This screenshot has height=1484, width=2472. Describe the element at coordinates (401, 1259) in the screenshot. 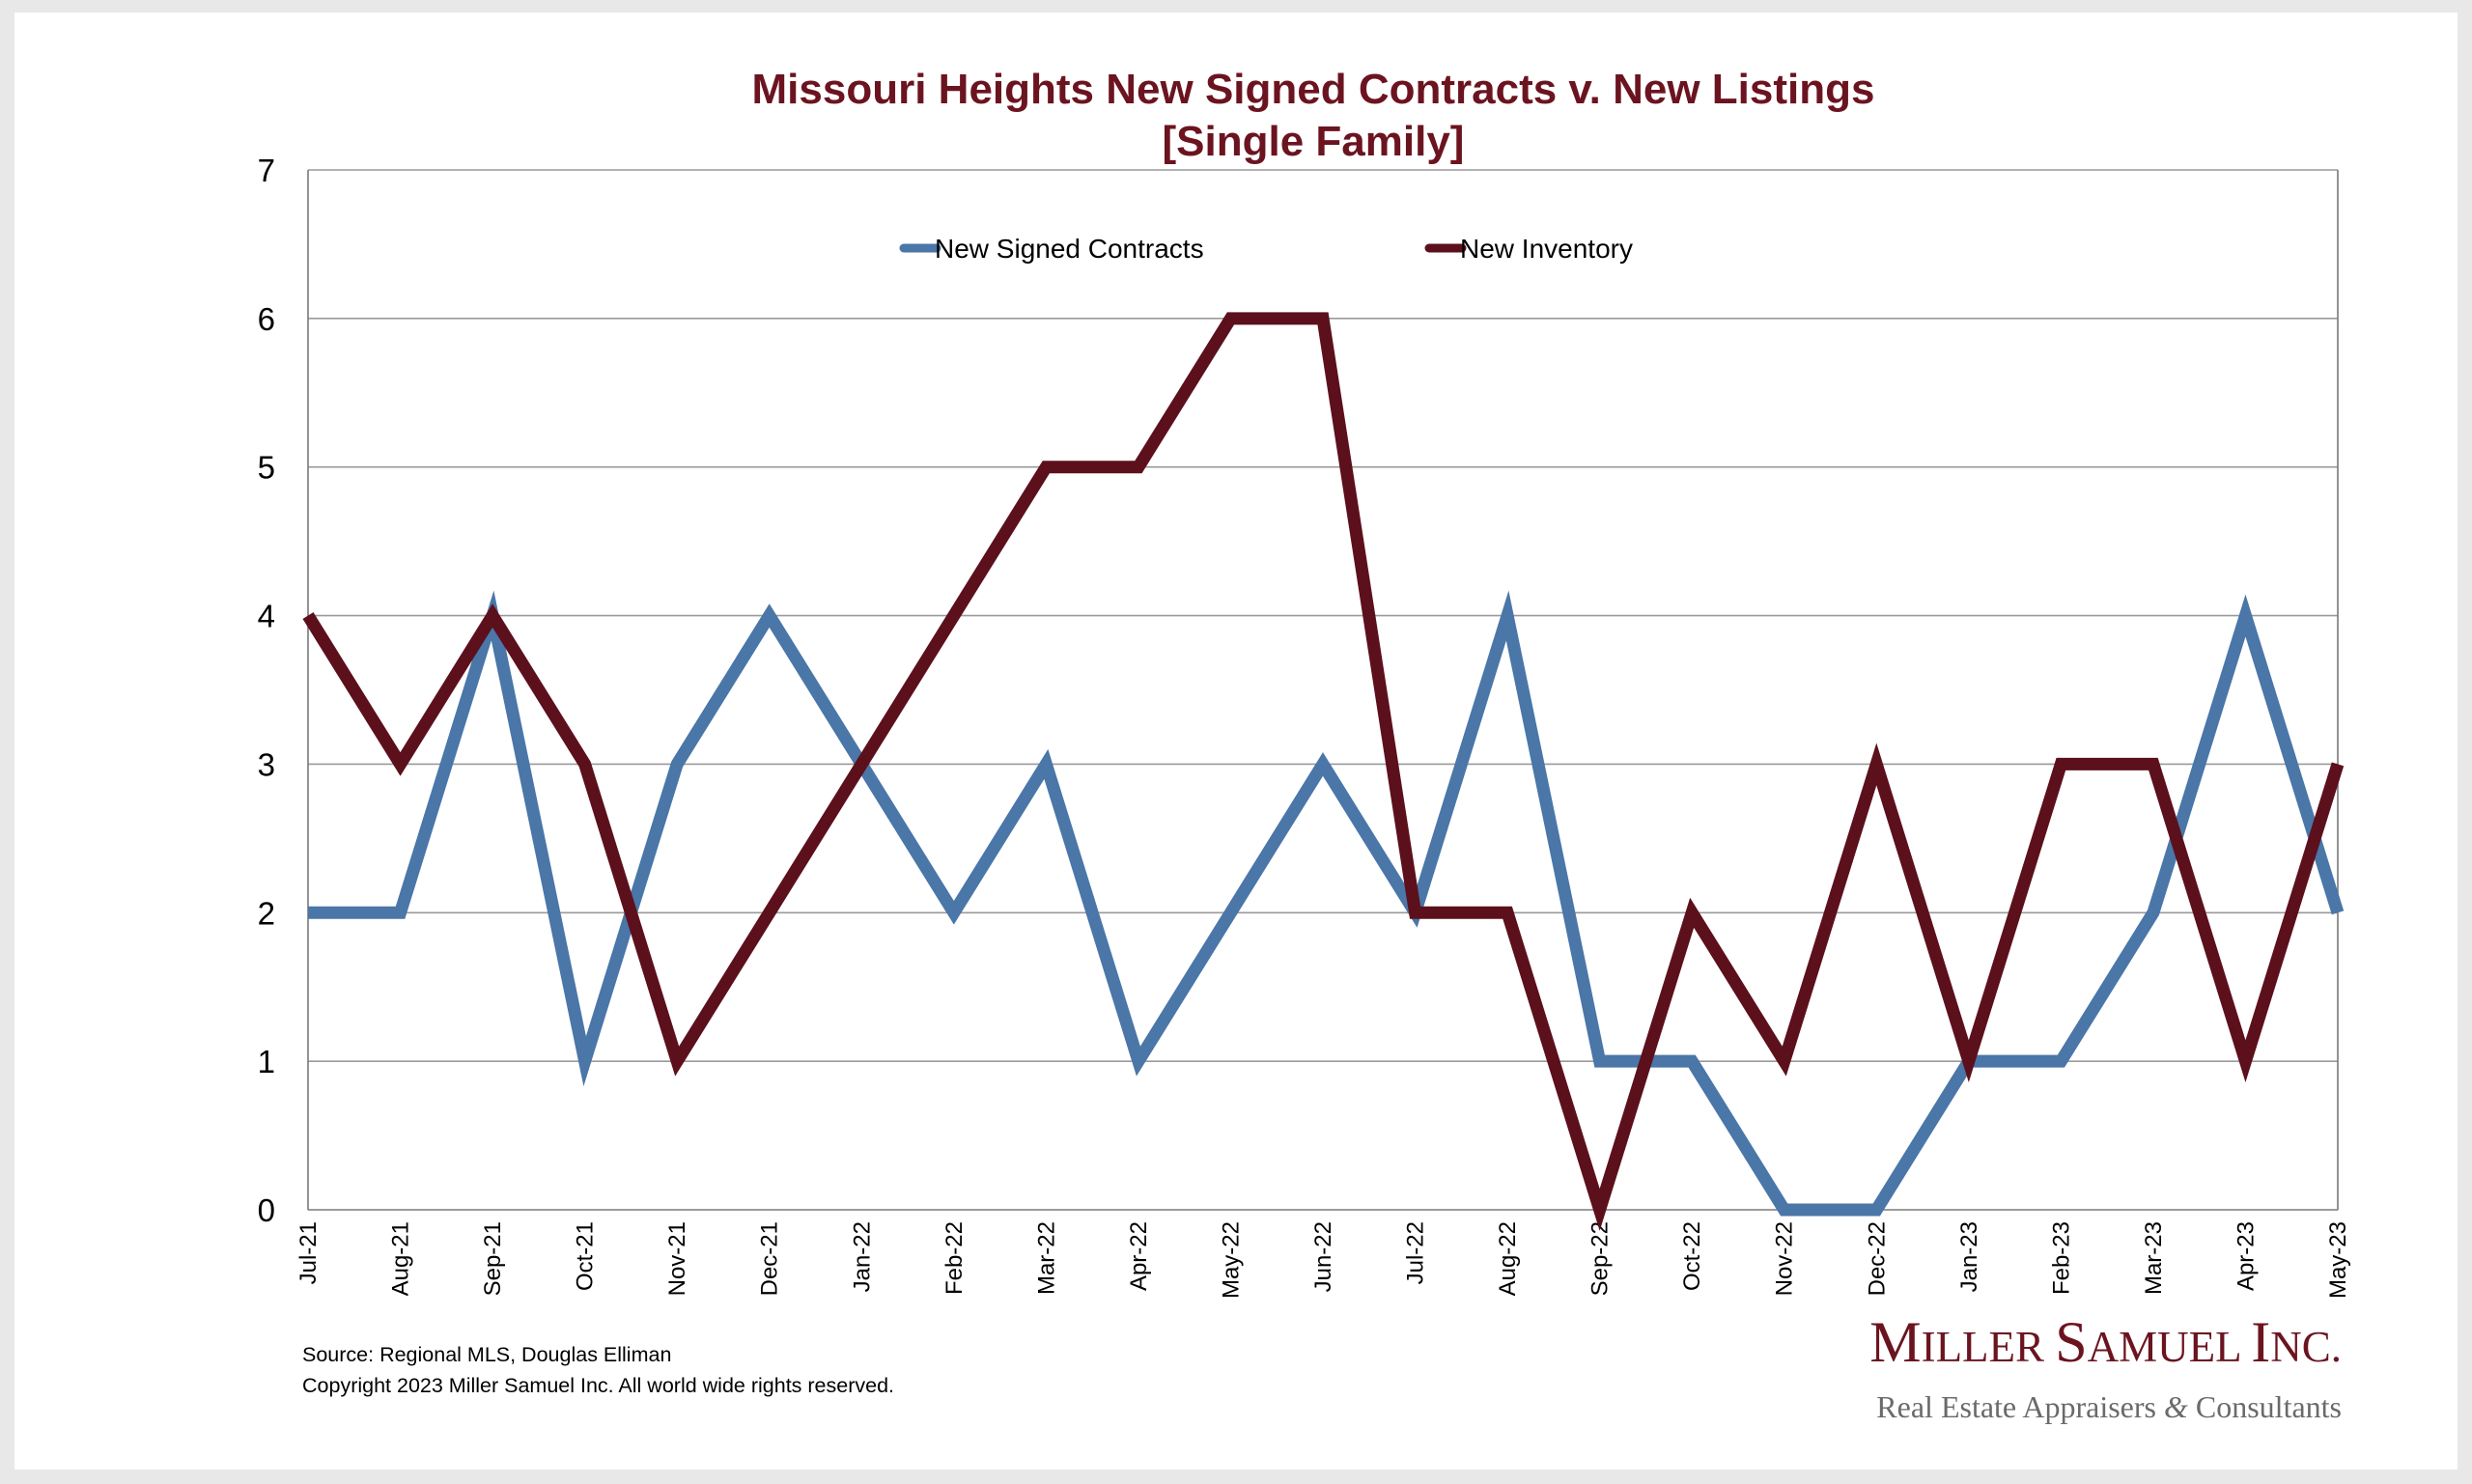

I see `x-tick-label: Aug-21` at that location.